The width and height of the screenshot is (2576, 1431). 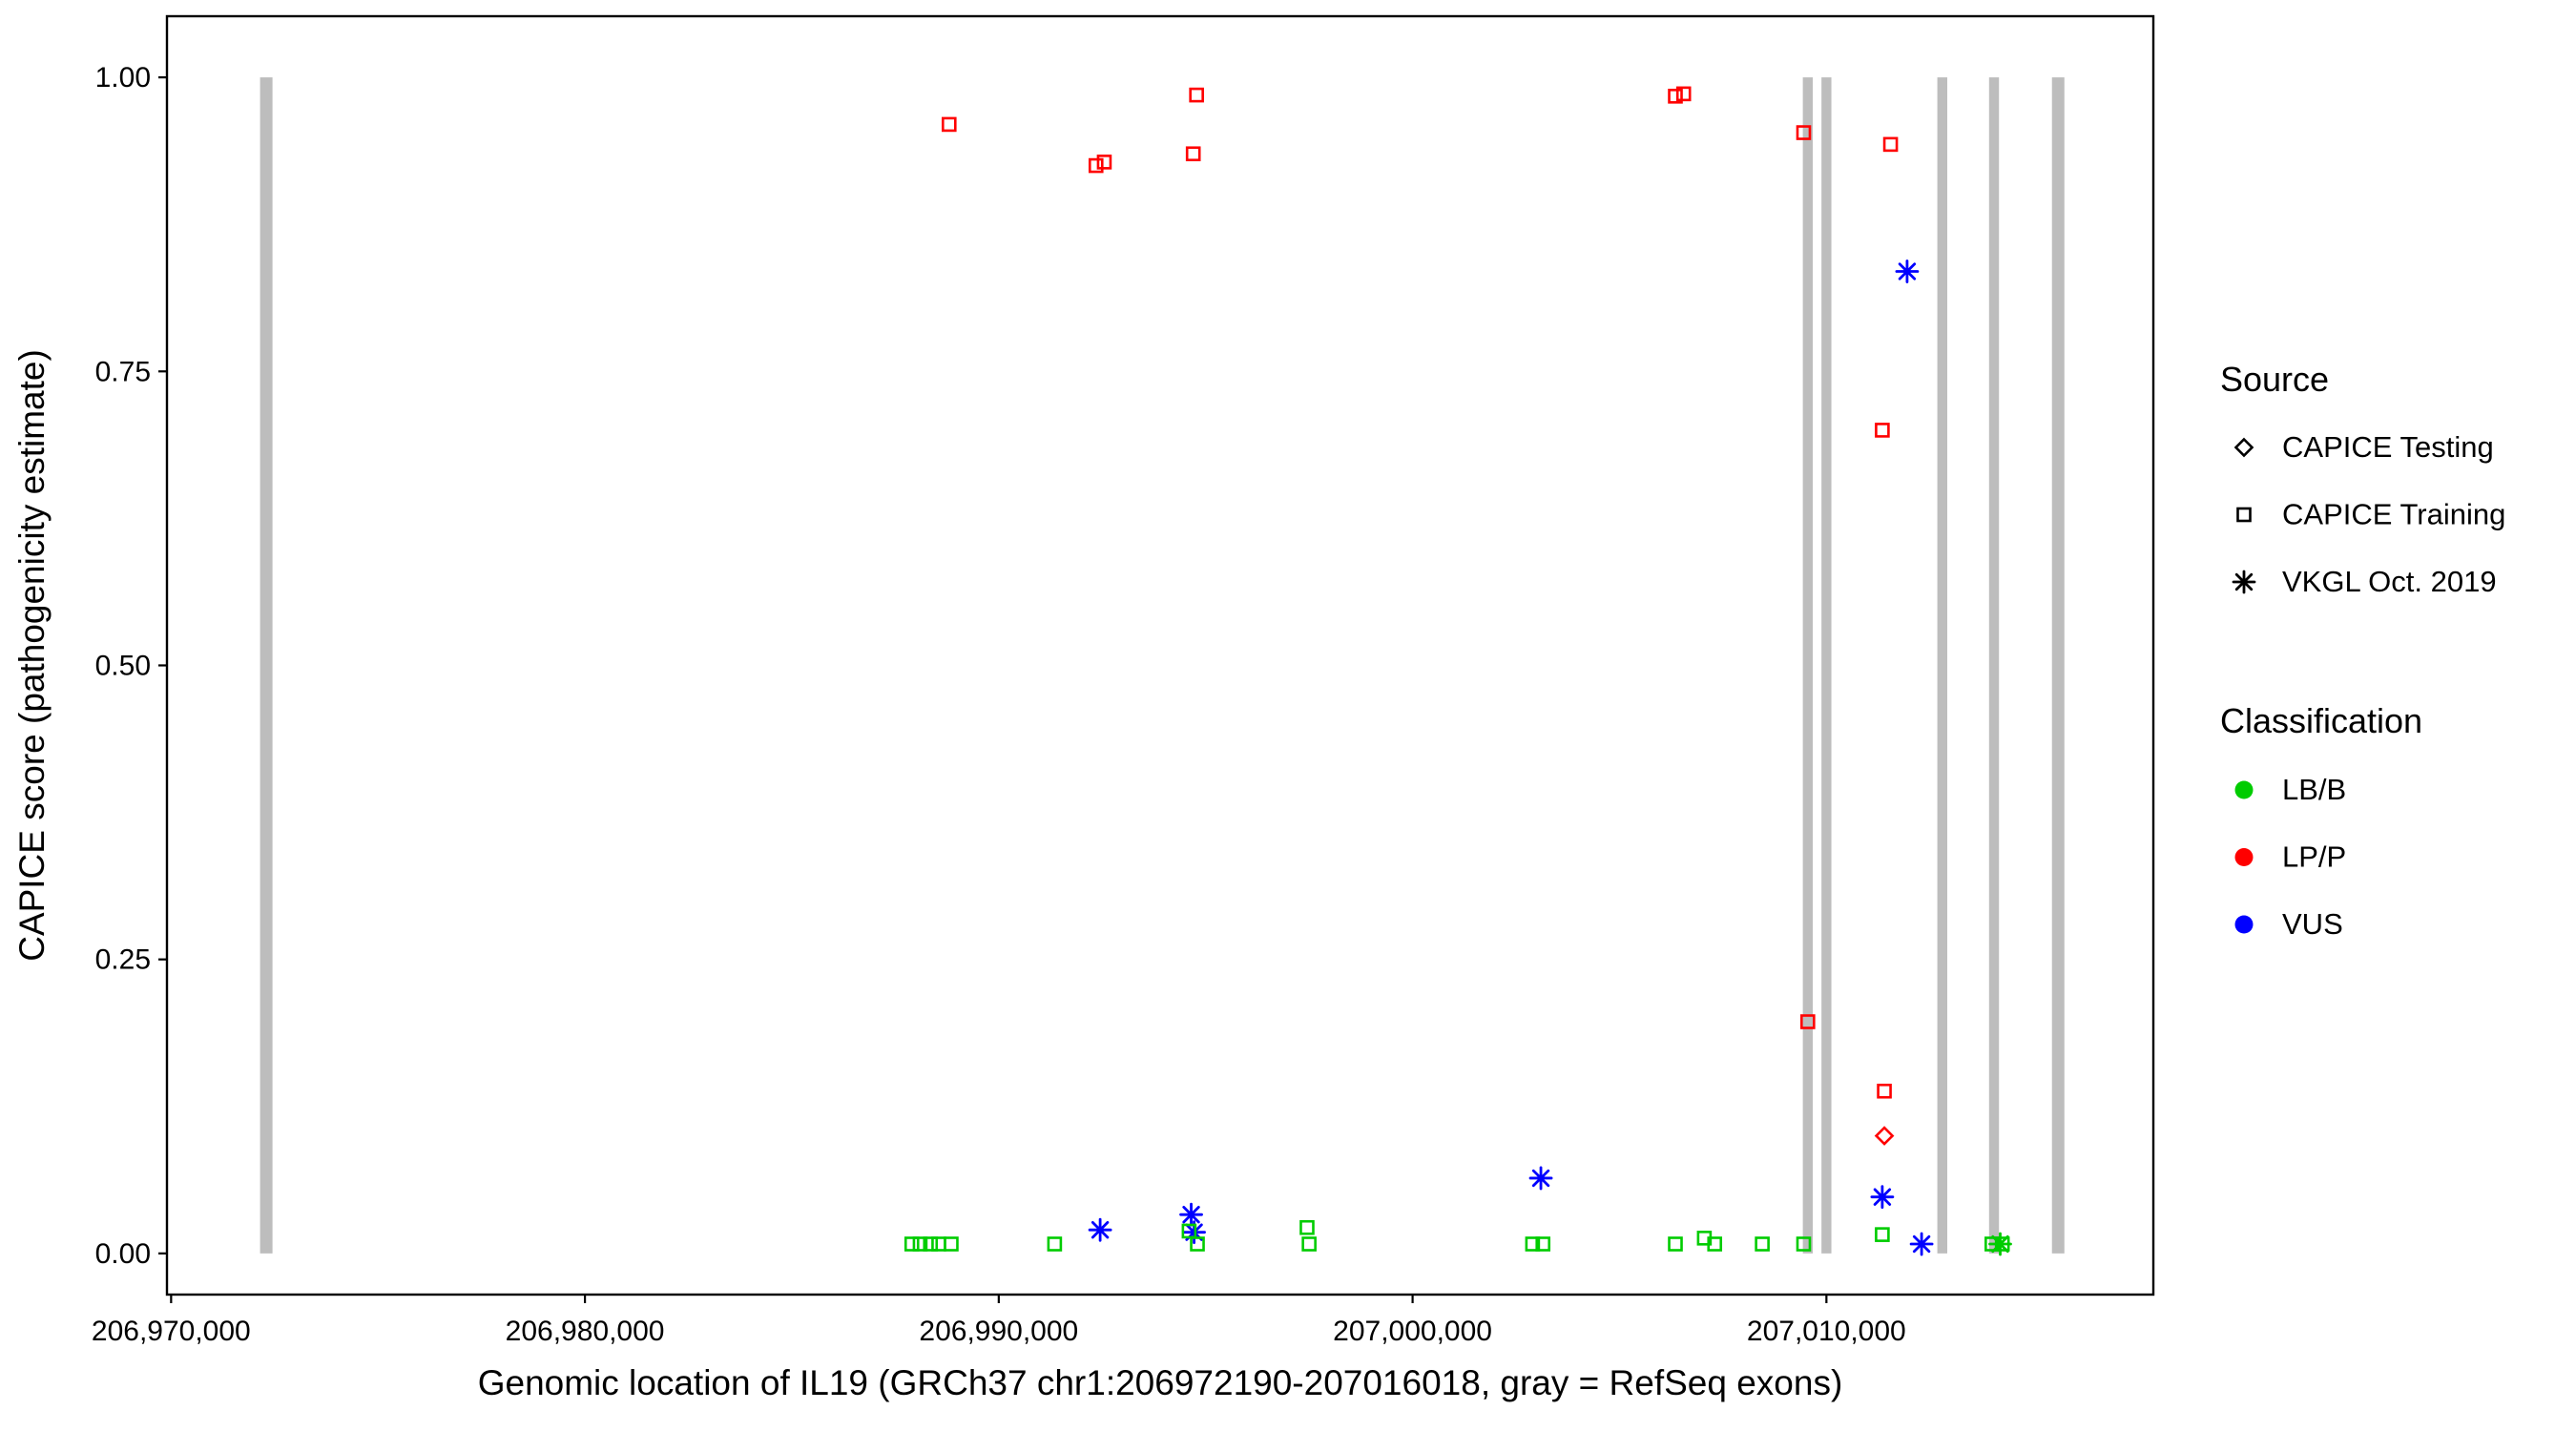 What do you see at coordinates (2244, 582) in the screenshot?
I see `legend-asterisk-icon` at bounding box center [2244, 582].